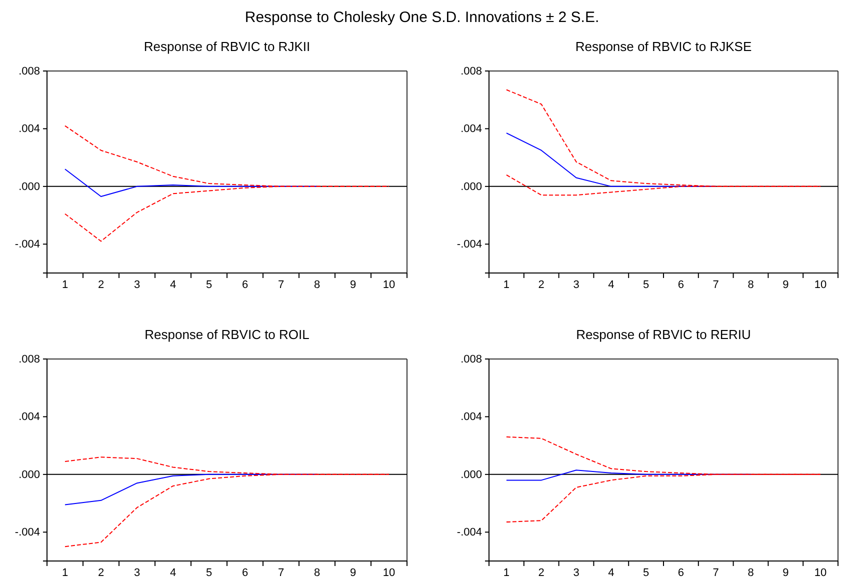 The height and width of the screenshot is (580, 845). I want to click on chart-title: Response of RBVIC to RERIU, so click(663, 334).